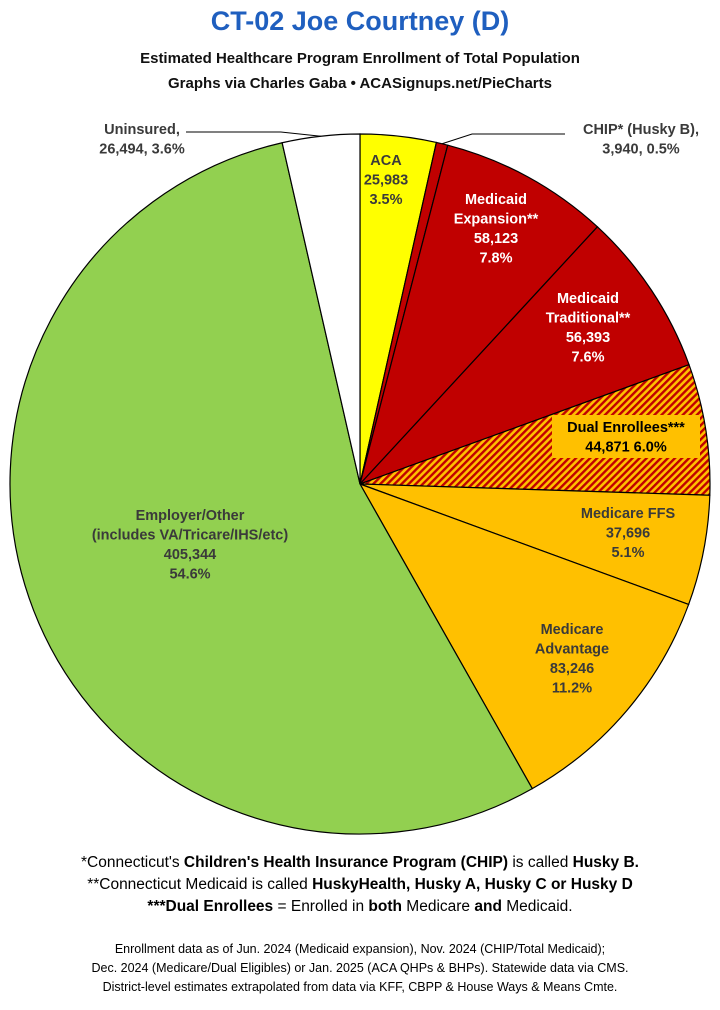 The image size is (720, 1010). Describe the element at coordinates (190, 555) in the screenshot. I see `slice-label-7-line-2: 405,344` at that location.